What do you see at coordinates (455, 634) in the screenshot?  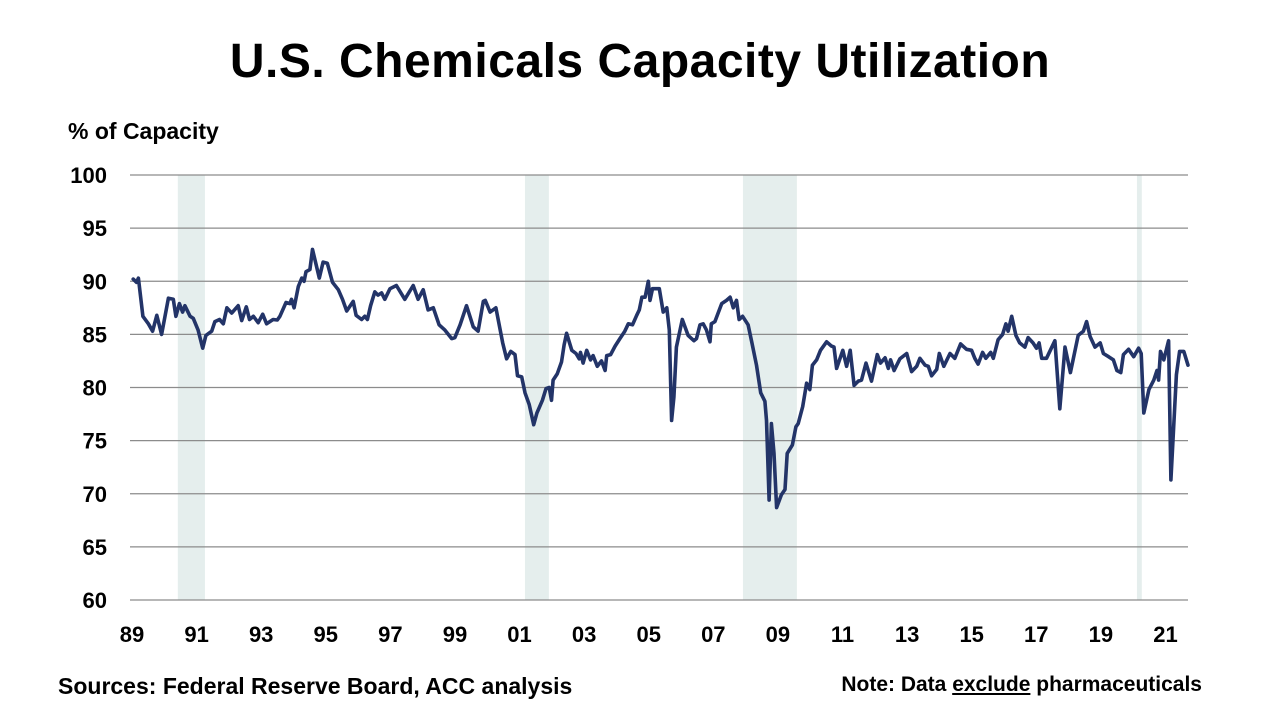 I see `x-tick-label: 99` at bounding box center [455, 634].